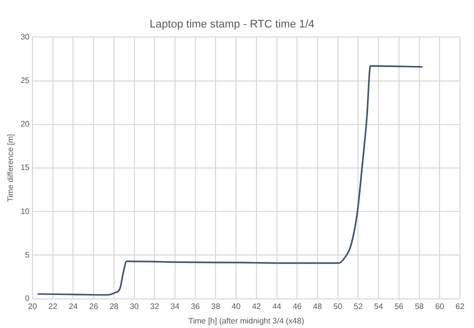 The width and height of the screenshot is (474, 328). Describe the element at coordinates (460, 306) in the screenshot. I see `x-tick-label: 62` at that location.